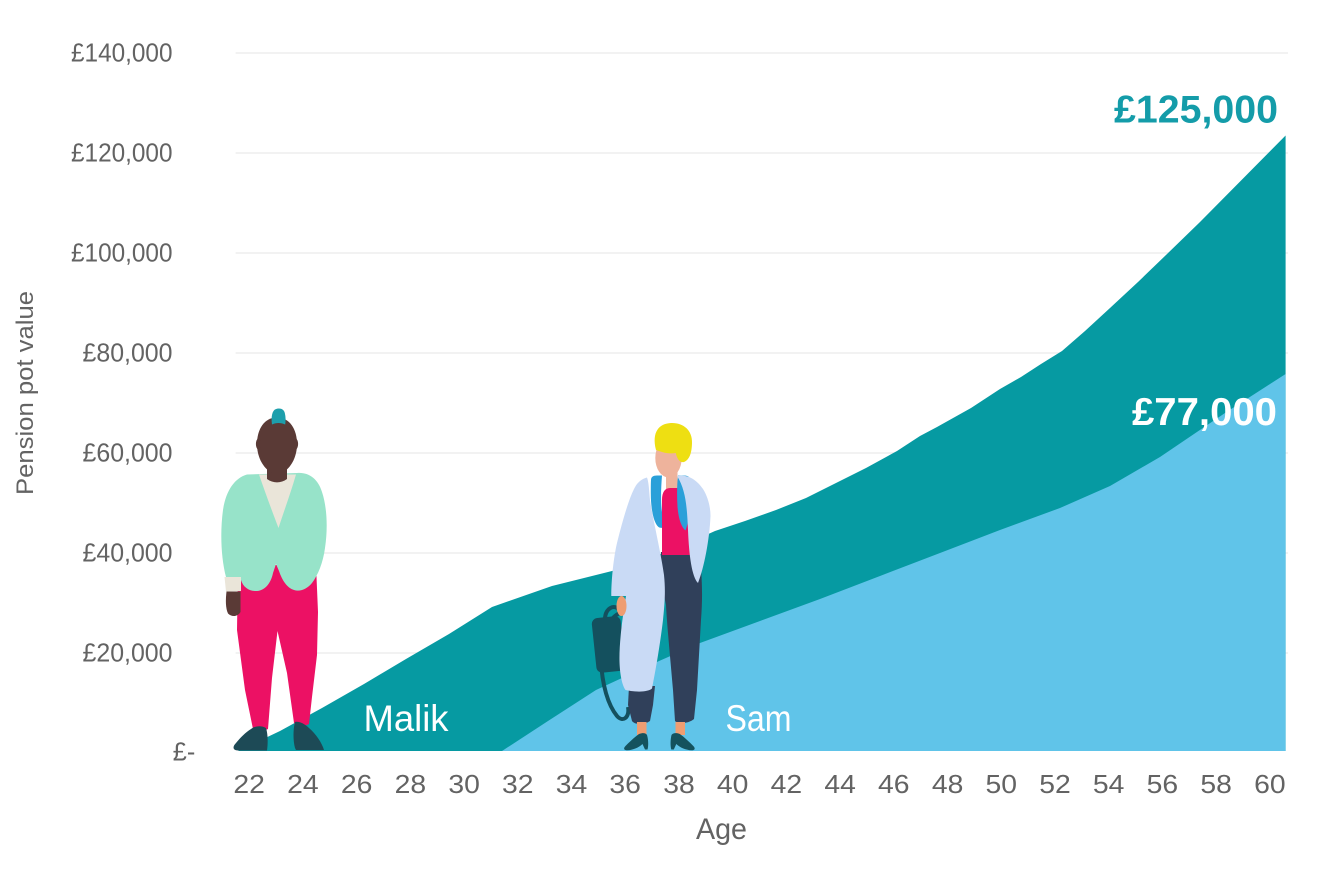 This screenshot has height=879, width=1320. What do you see at coordinates (1270, 784) in the screenshot?
I see `svg-text: 60` at bounding box center [1270, 784].